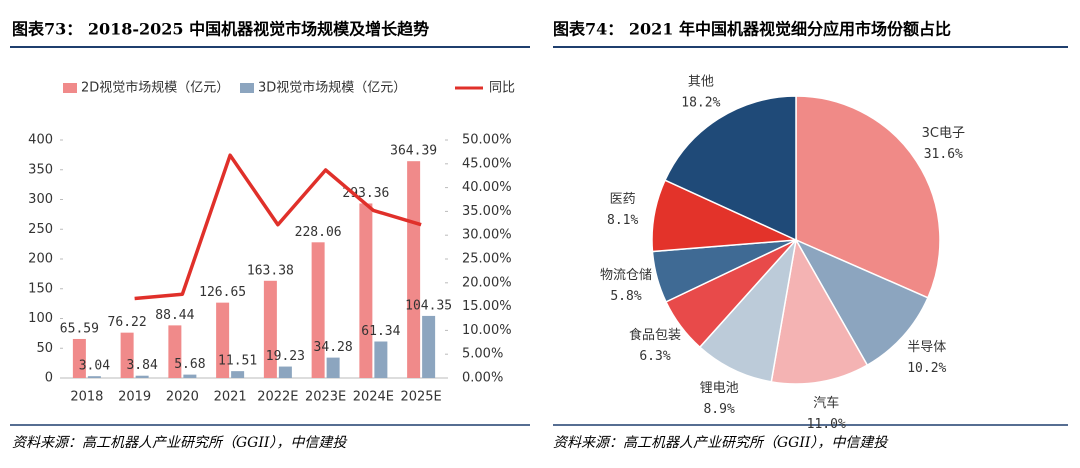 The height and width of the screenshot is (468, 1080). Describe the element at coordinates (826, 403) in the screenshot. I see `slice-label: 汽车` at that location.